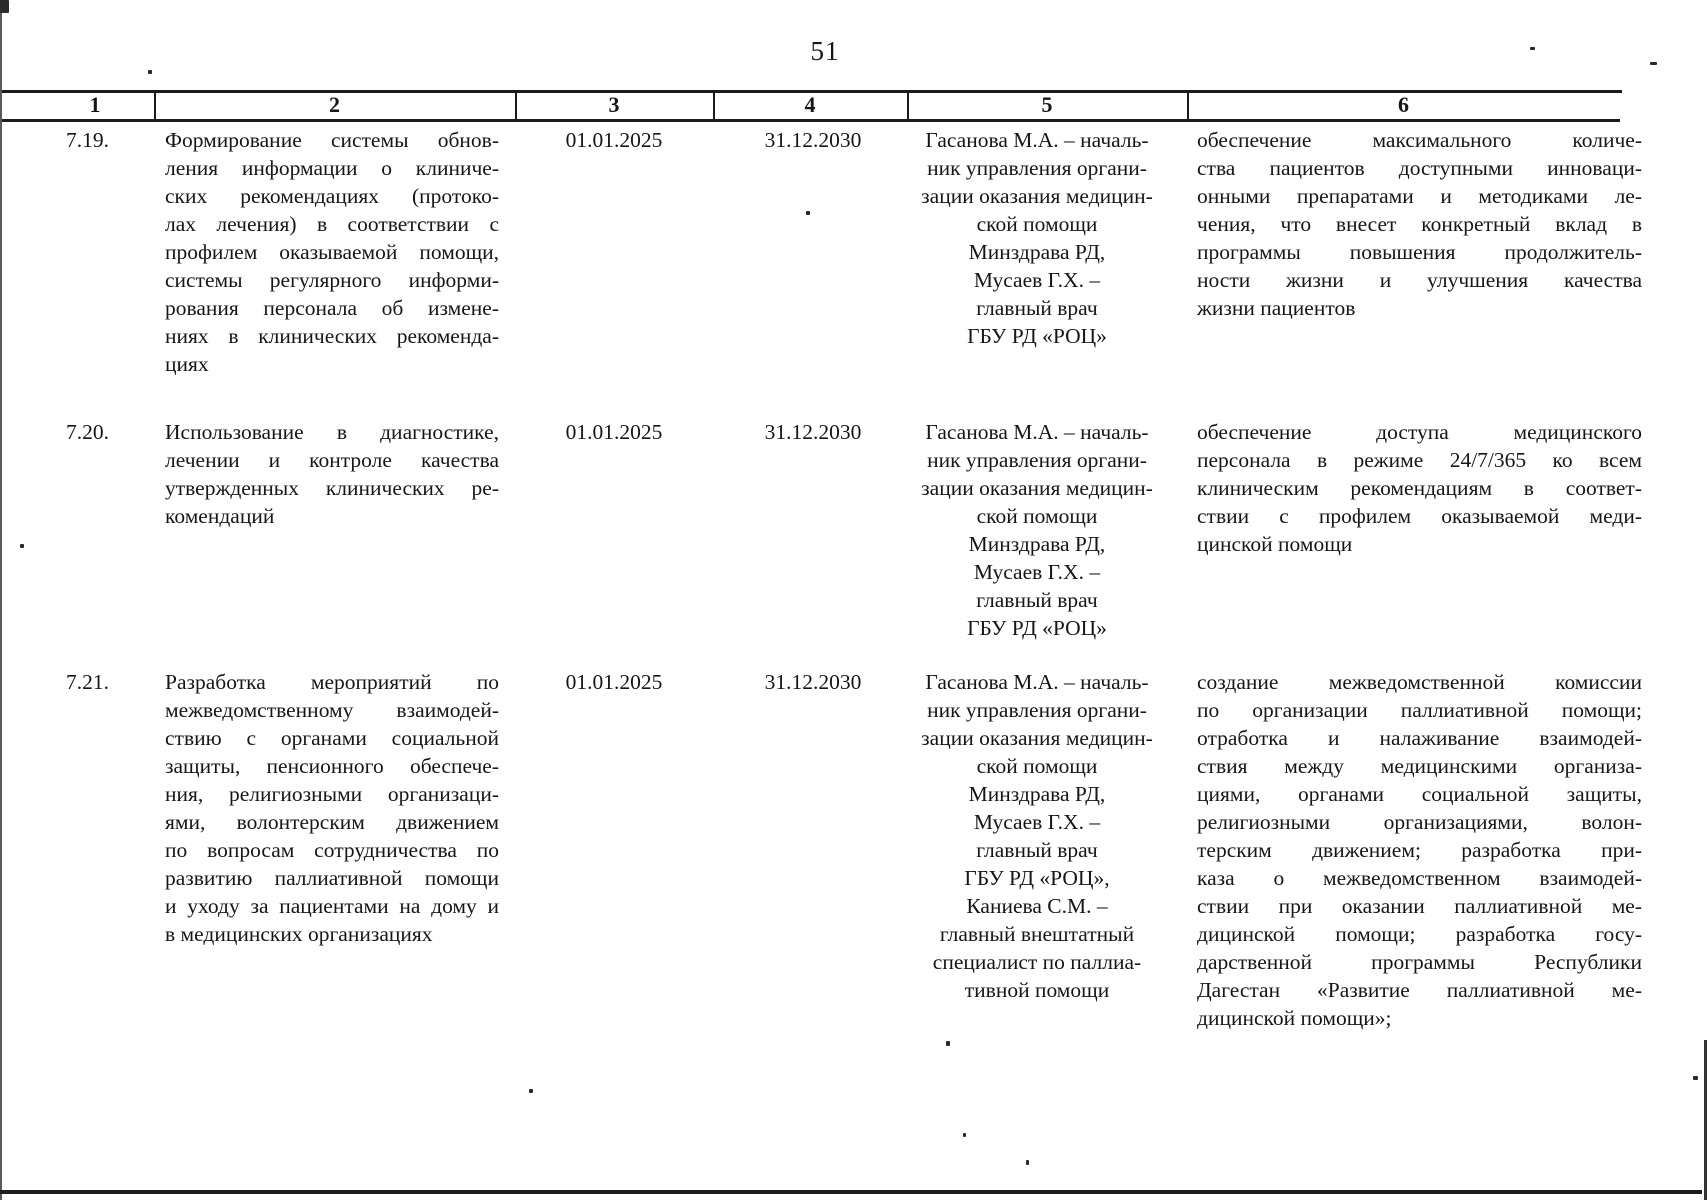  I want to click on scan-left-edge, so click(1, 600).